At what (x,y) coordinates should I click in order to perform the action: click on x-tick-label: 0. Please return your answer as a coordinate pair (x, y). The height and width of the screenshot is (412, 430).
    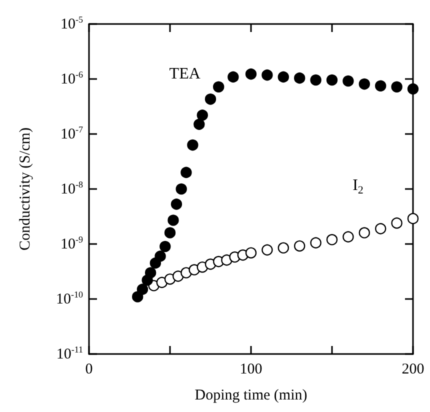
    Looking at the image, I should click on (89, 370).